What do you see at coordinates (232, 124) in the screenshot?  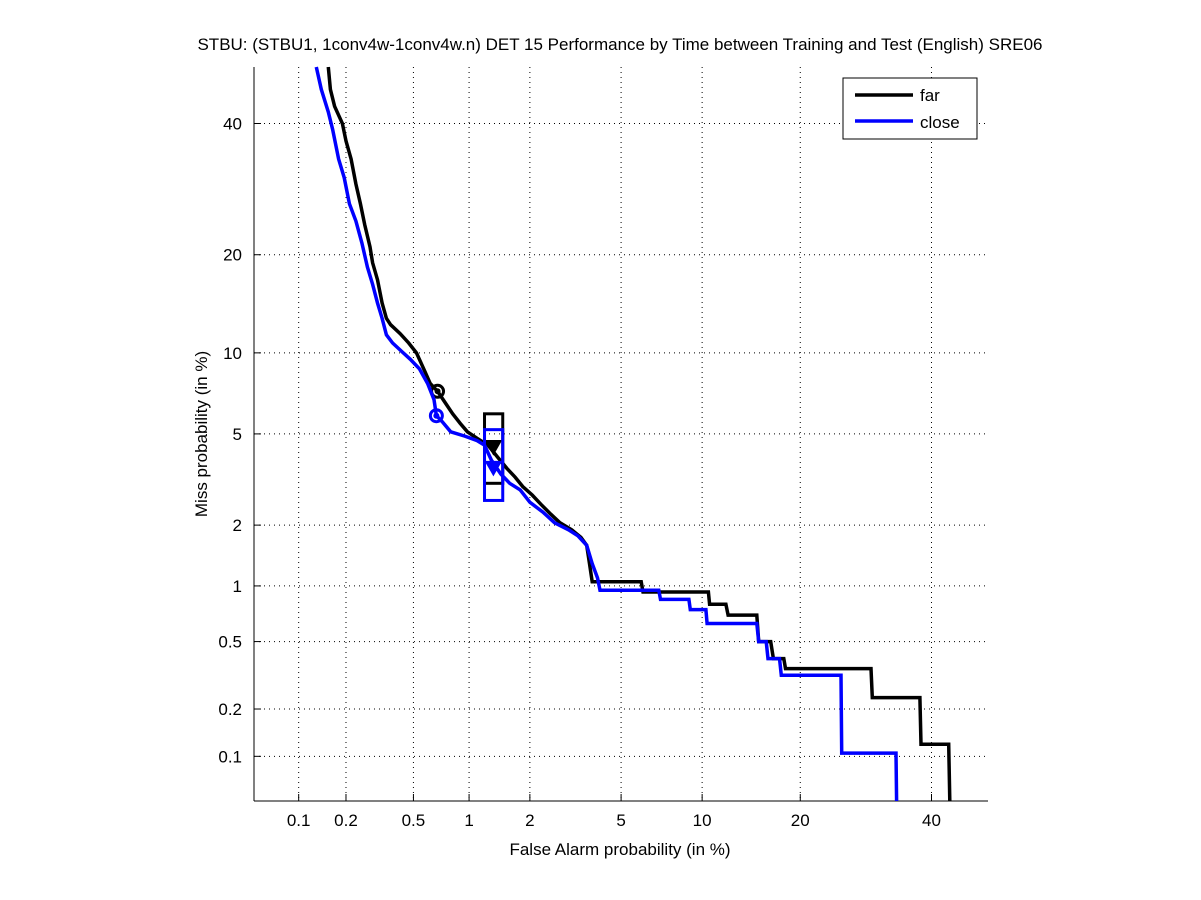 I see `y-tick-label: 40` at bounding box center [232, 124].